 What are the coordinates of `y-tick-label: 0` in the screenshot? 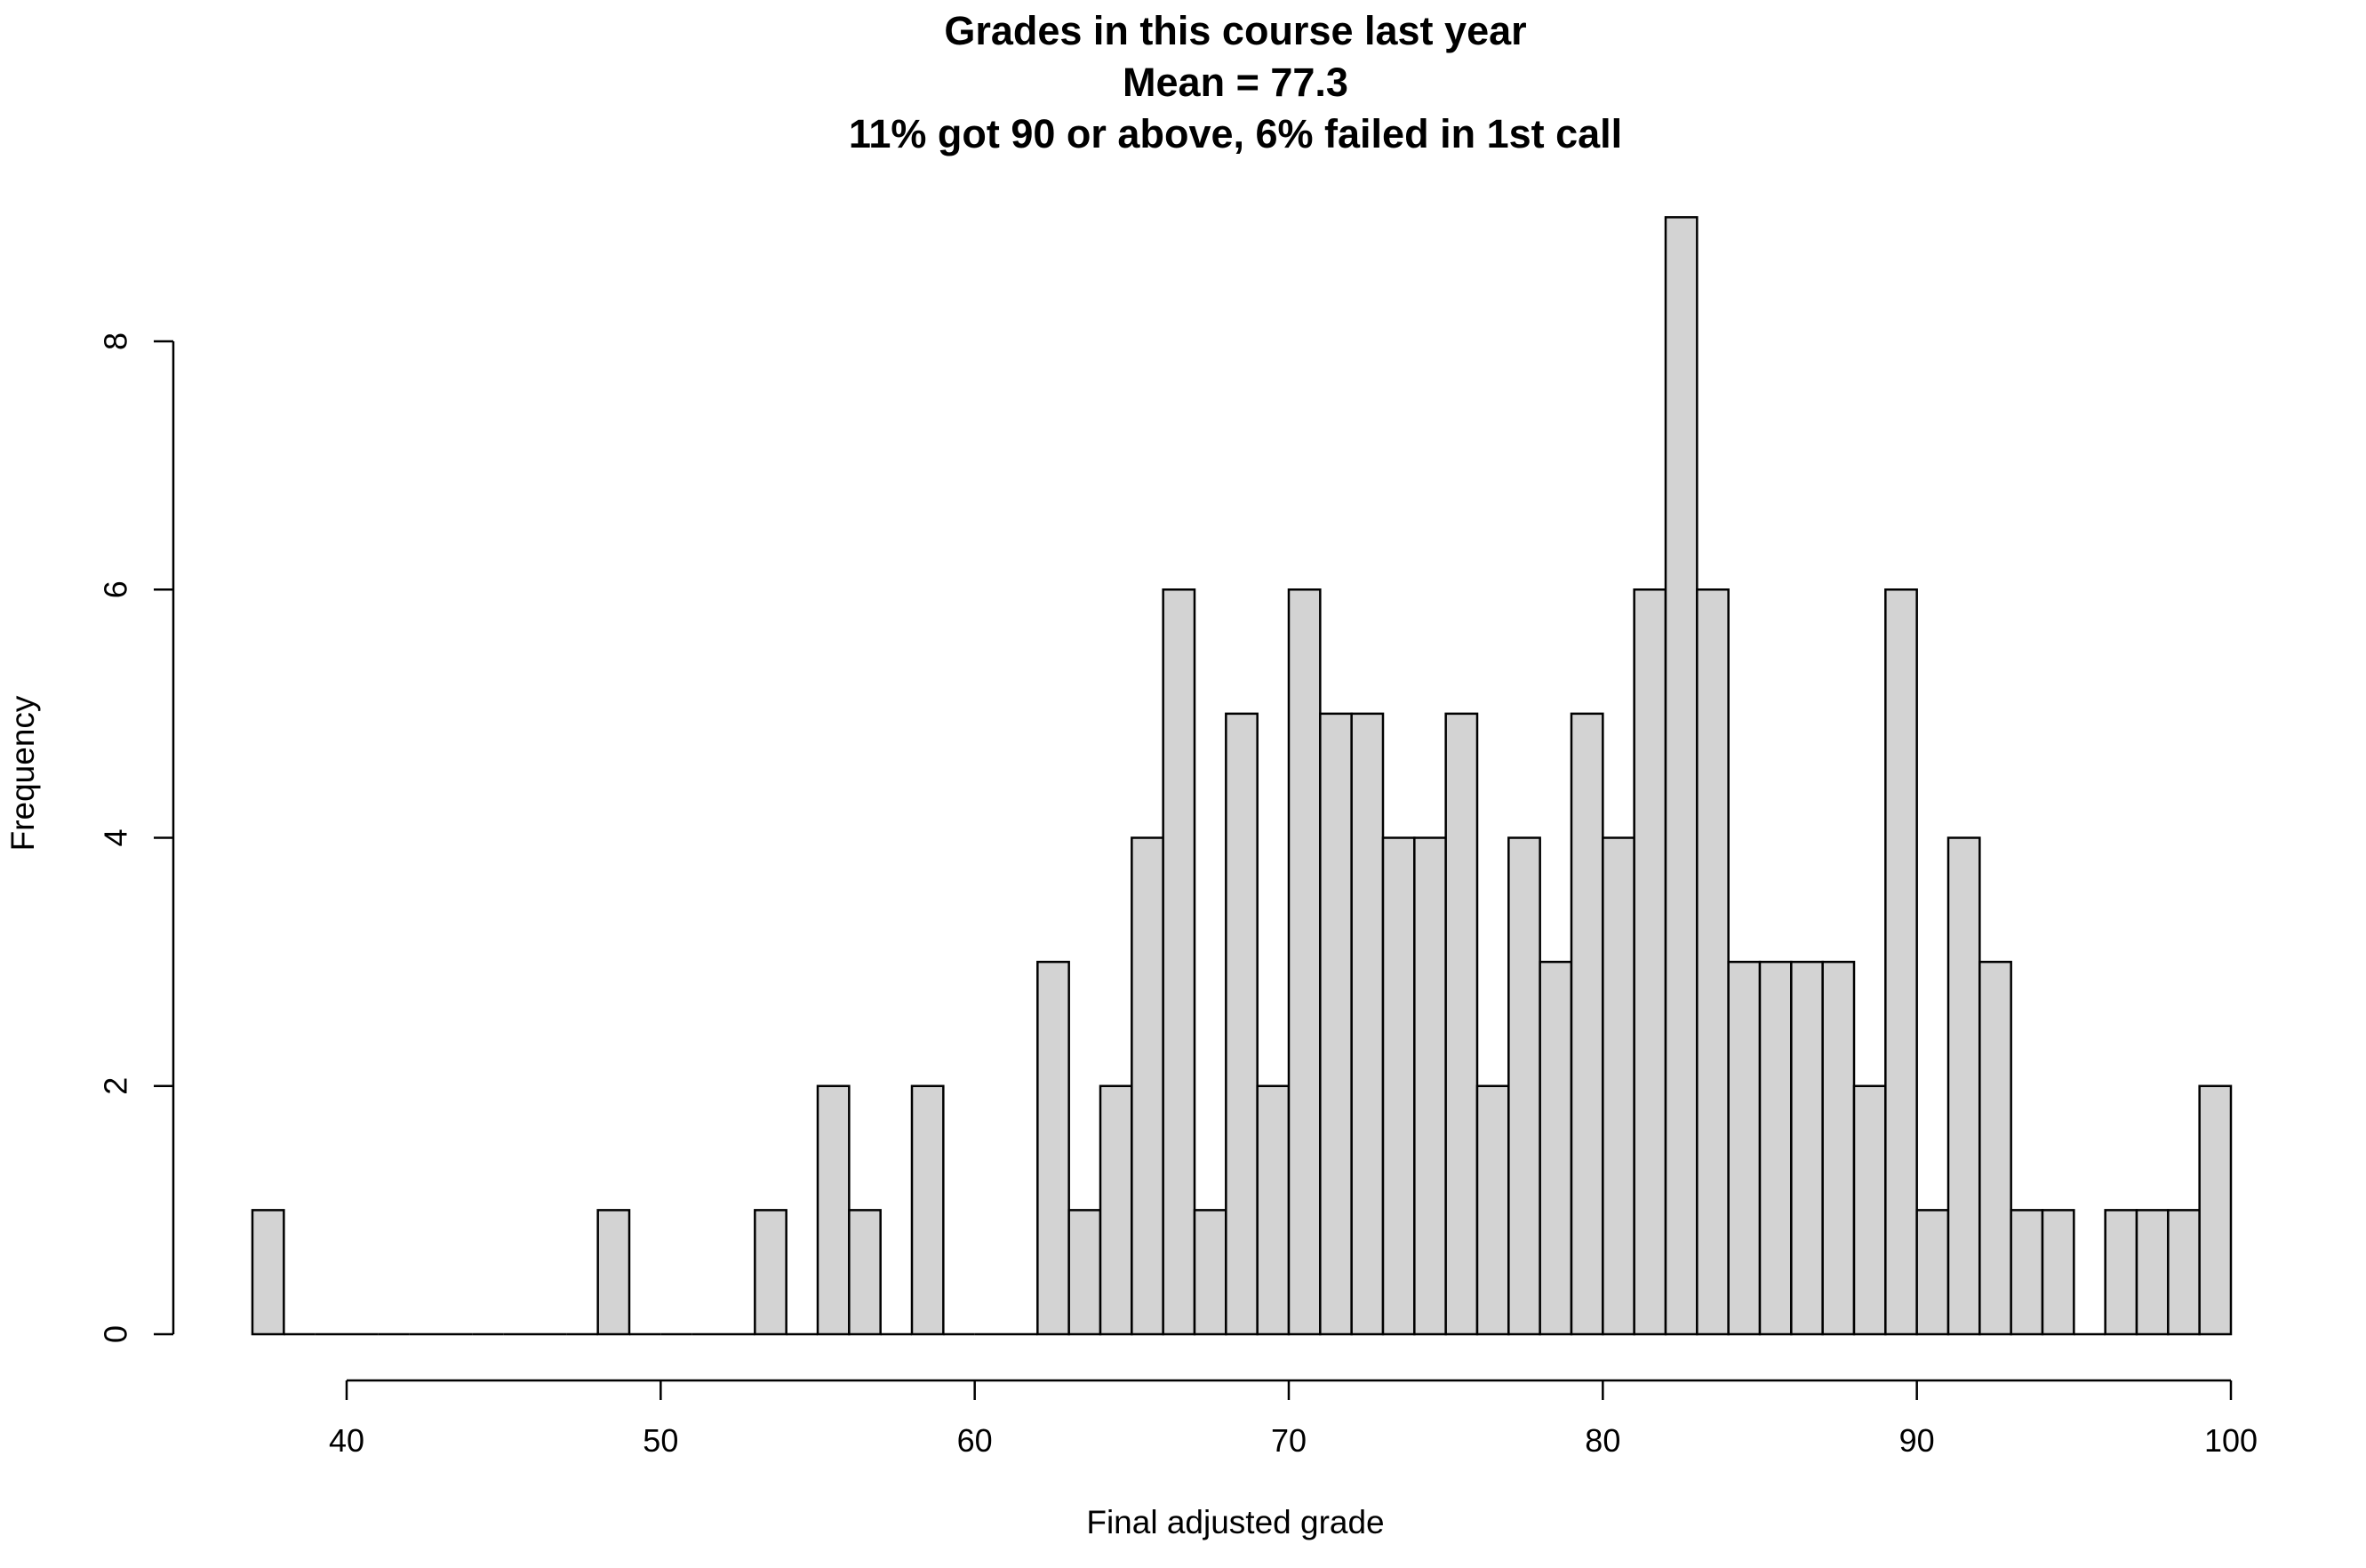 It's located at (116, 1334).